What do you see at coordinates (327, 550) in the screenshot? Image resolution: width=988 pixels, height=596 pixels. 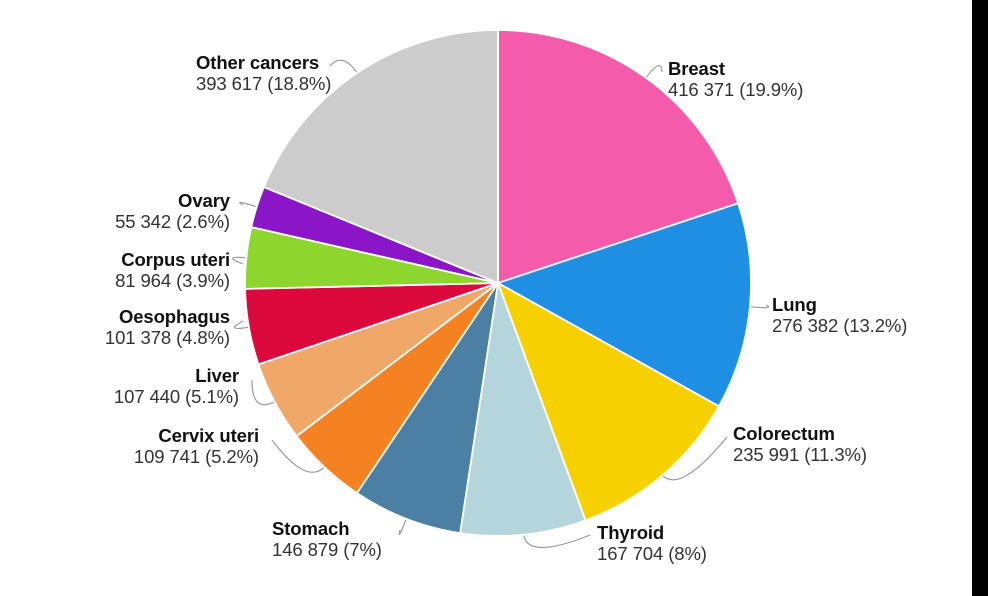 I see `slice-label-value-stomach: 146 879 (7%)` at bounding box center [327, 550].